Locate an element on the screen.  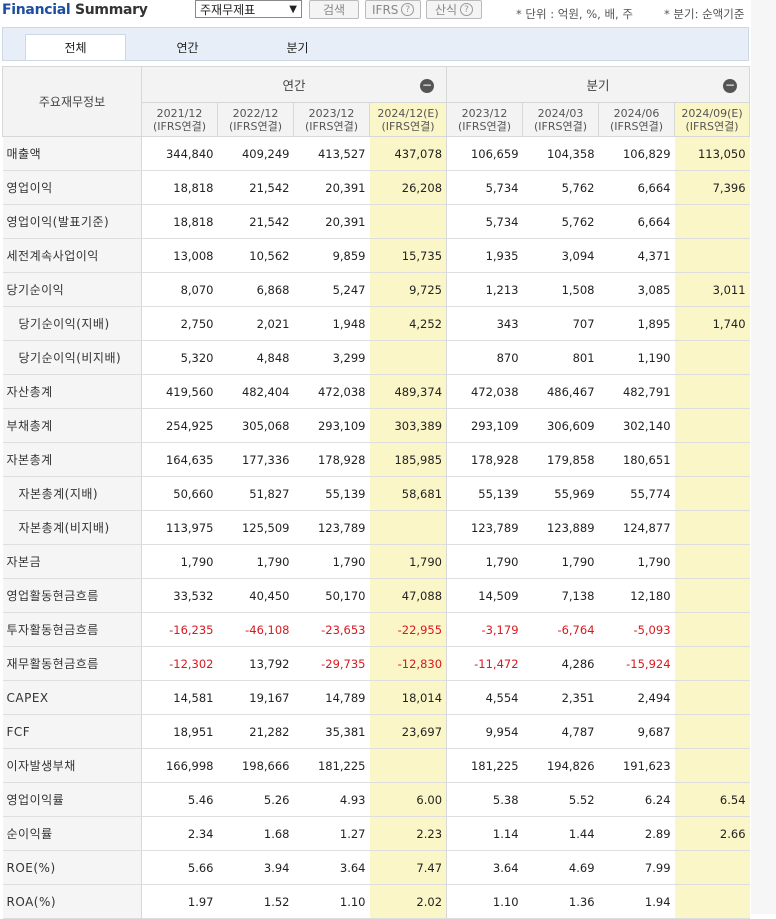
table-cell: 1.27 is located at coordinates (331, 833).